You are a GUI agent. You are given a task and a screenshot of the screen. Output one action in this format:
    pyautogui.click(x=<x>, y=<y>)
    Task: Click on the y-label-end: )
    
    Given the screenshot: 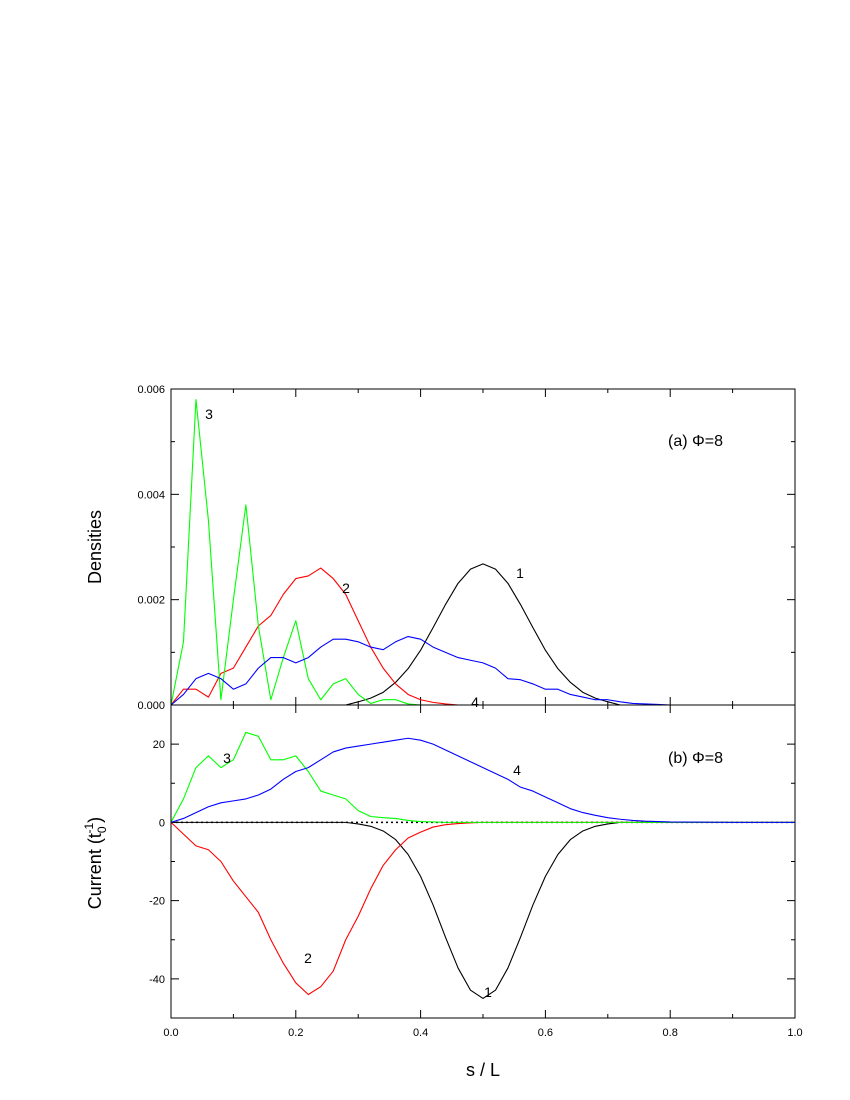 What is the action you would take?
    pyautogui.click(x=95, y=820)
    